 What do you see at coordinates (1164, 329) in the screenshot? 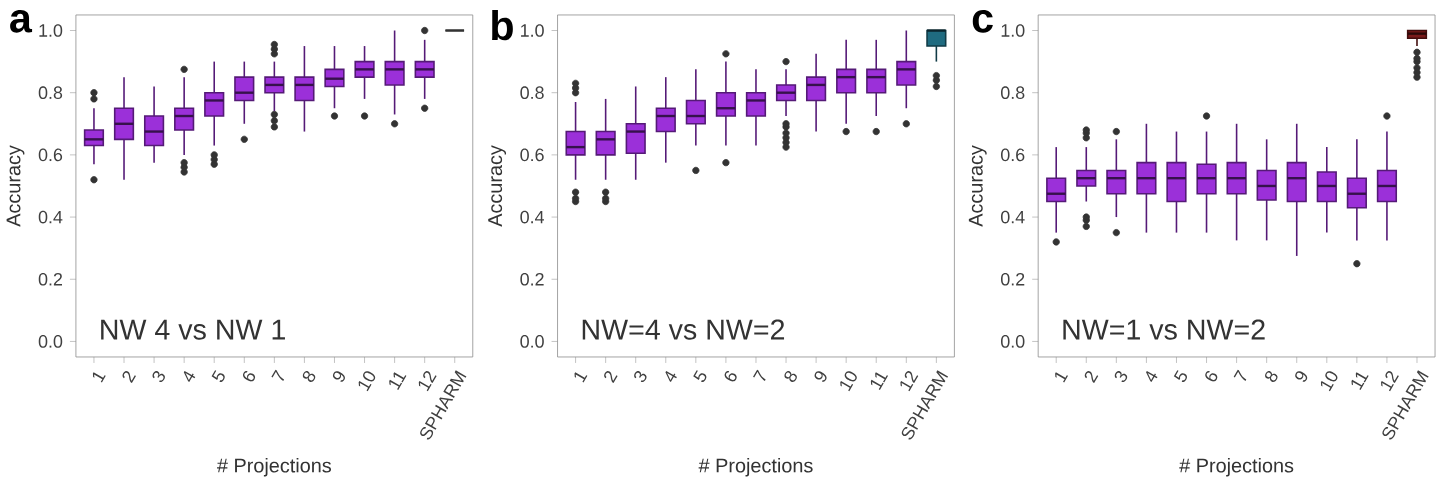
I see `annotation: NW=1 vs NW=2` at bounding box center [1164, 329].